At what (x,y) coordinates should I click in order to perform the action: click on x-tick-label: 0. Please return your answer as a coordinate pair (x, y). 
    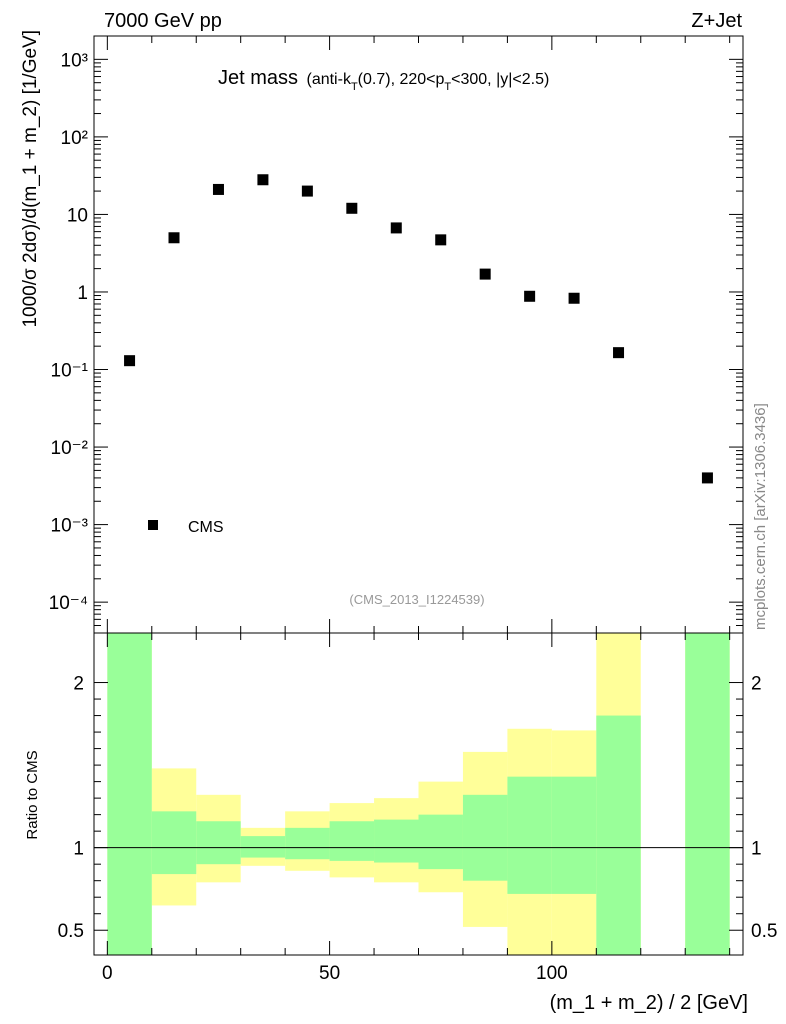
    Looking at the image, I should click on (107, 973).